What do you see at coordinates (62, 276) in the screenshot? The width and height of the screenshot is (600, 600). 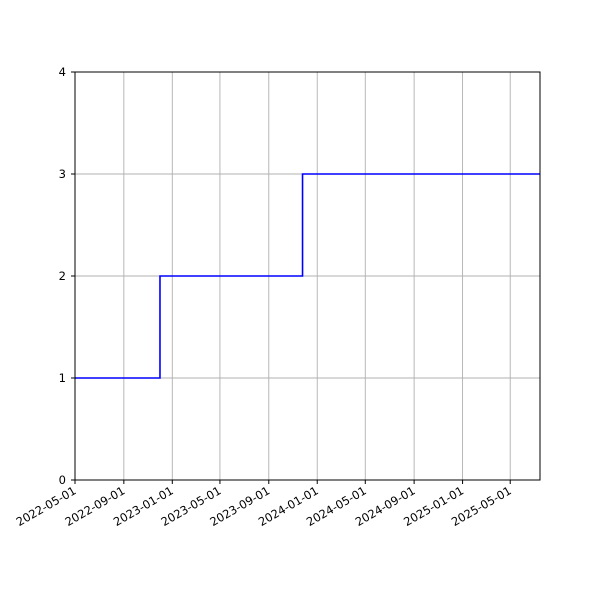 I see `y-tick-label: 2` at bounding box center [62, 276].